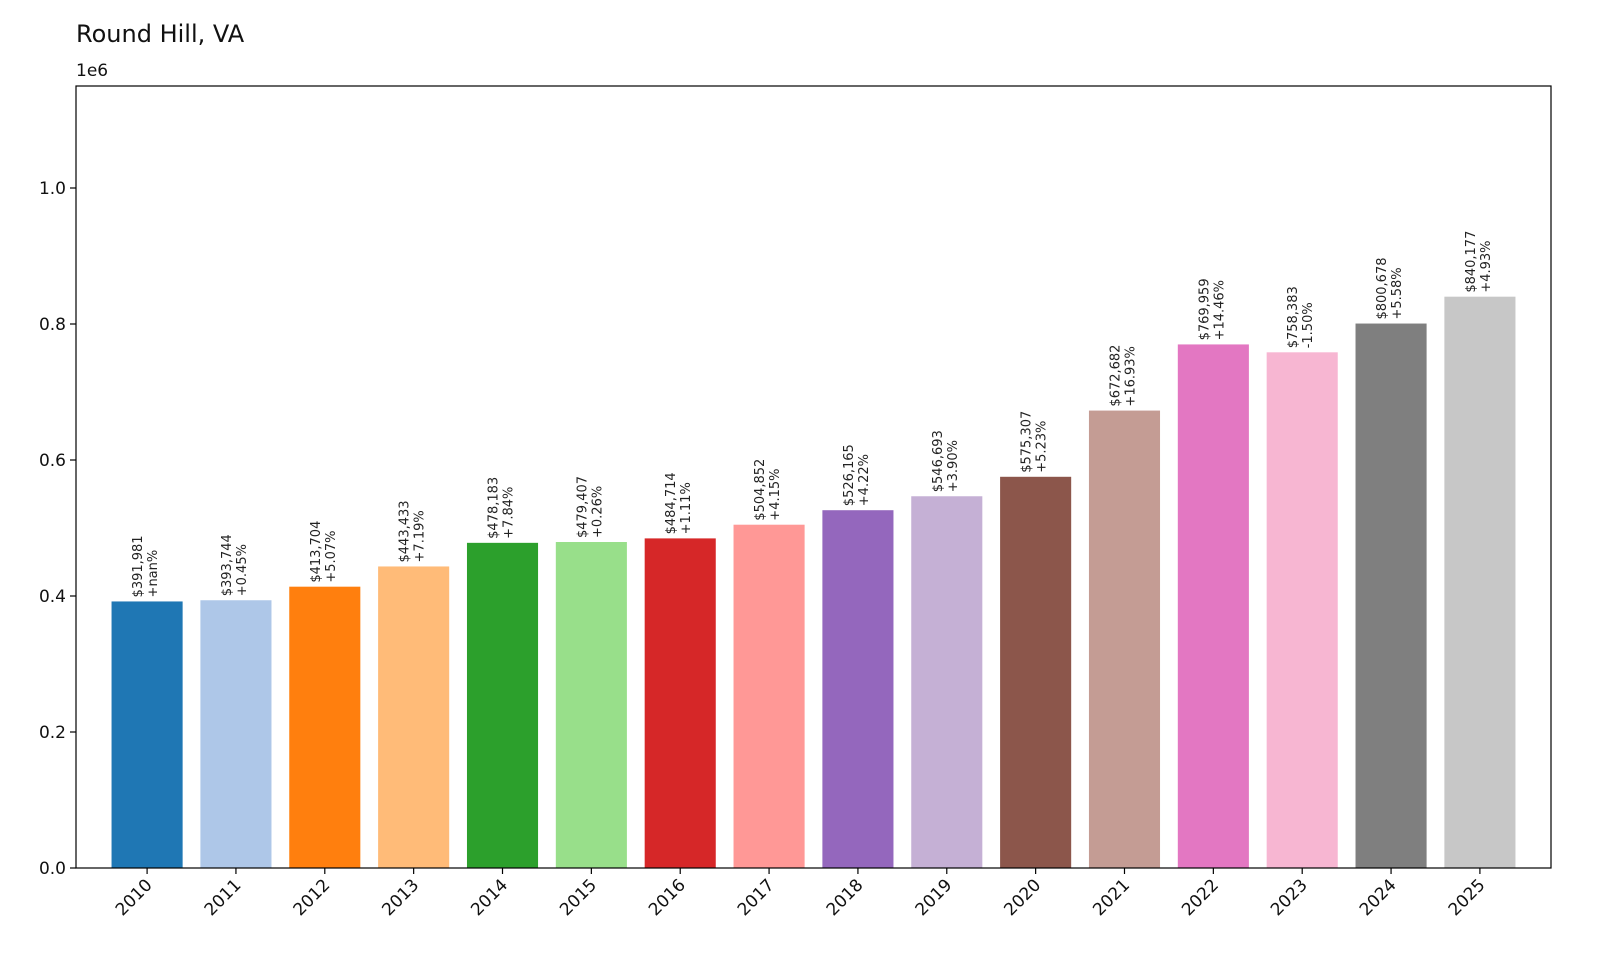 The width and height of the screenshot is (1600, 960). Describe the element at coordinates (509, 513) in the screenshot. I see `change-label: +7.84%` at that location.